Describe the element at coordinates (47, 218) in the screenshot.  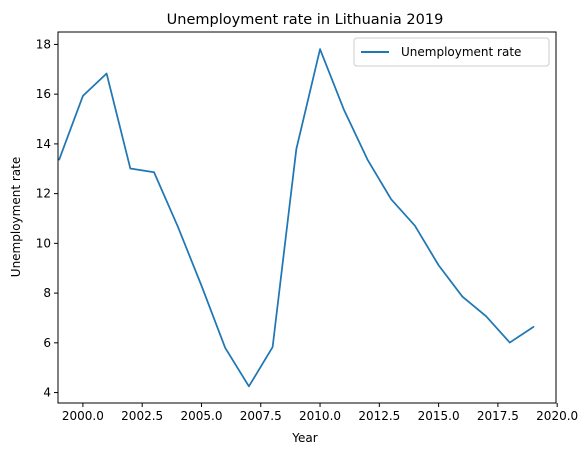
I see `y-axis-ticks: 4 6 8 10 12 14 16 18` at that location.